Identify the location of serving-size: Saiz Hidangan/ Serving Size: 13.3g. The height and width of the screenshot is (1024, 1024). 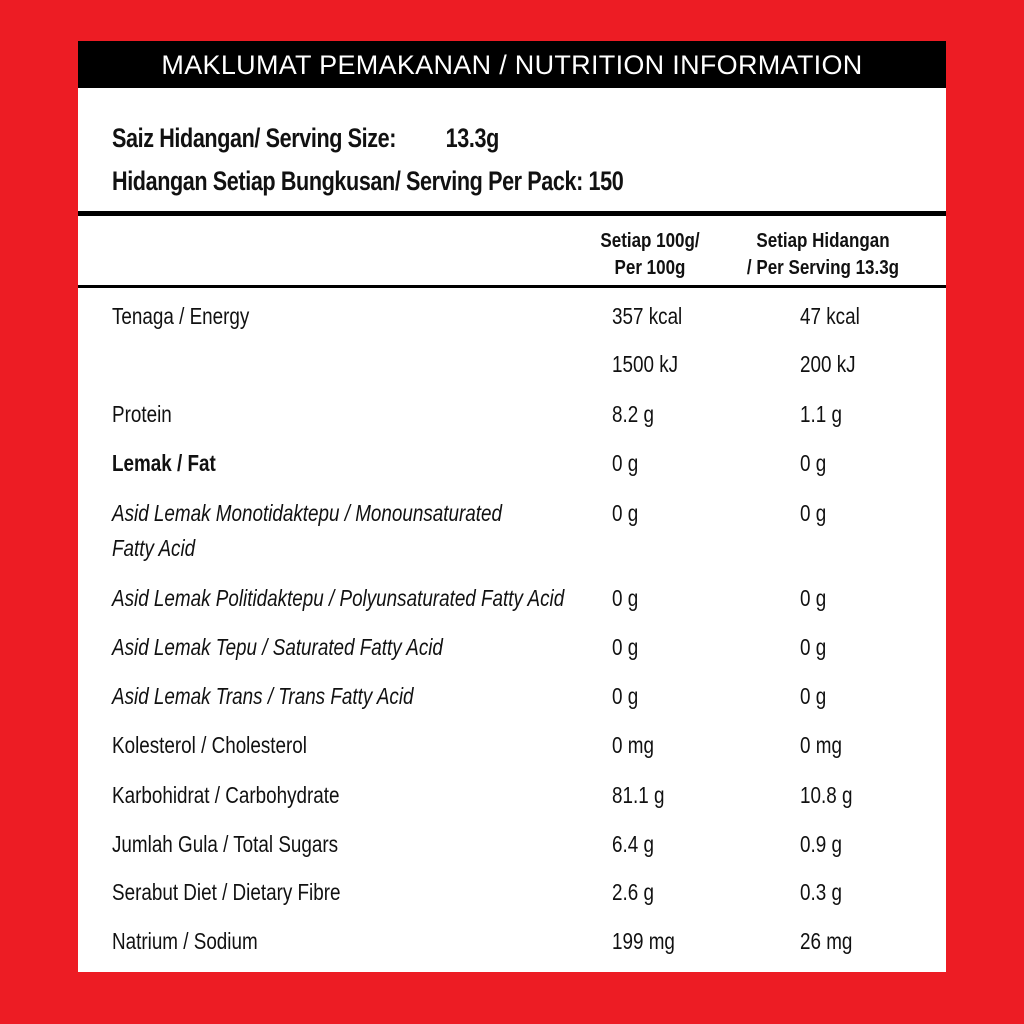
(305, 138).